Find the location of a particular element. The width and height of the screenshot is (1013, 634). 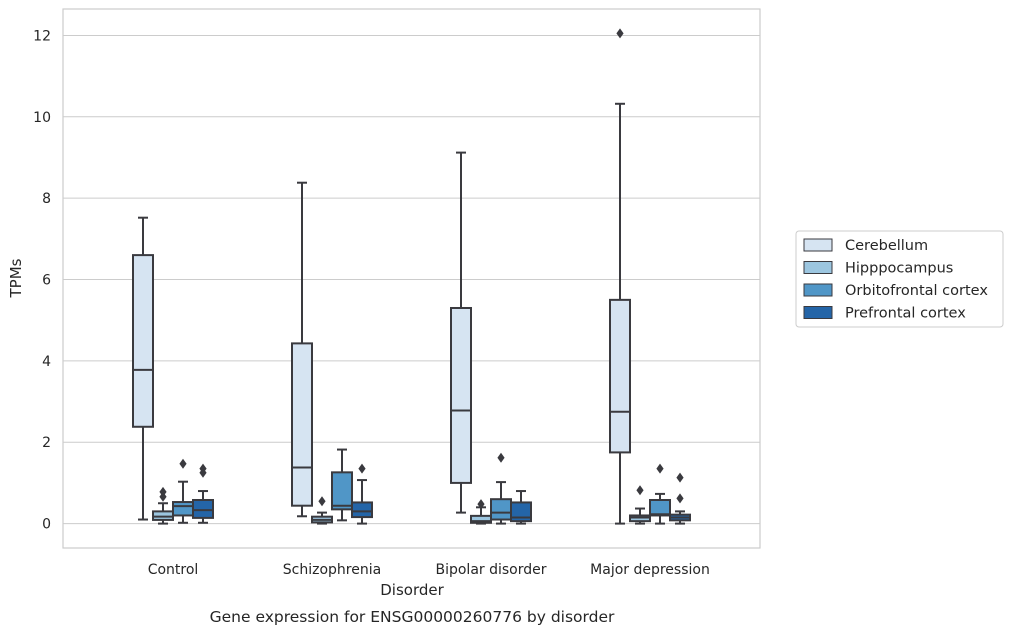

series-orbitofrontal-cortex is located at coordinates (421, 486).